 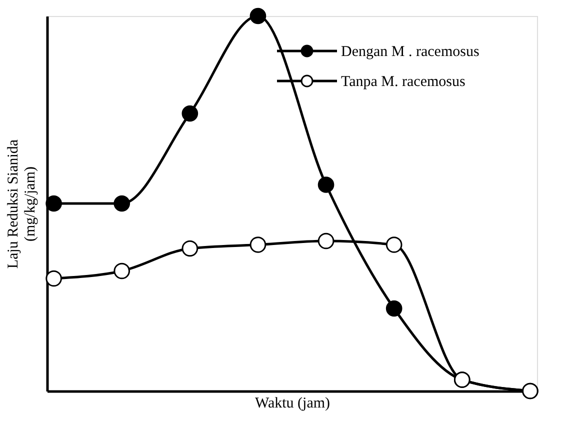 I want to click on legend-label: Tanpa M. racemosus, so click(x=403, y=82).